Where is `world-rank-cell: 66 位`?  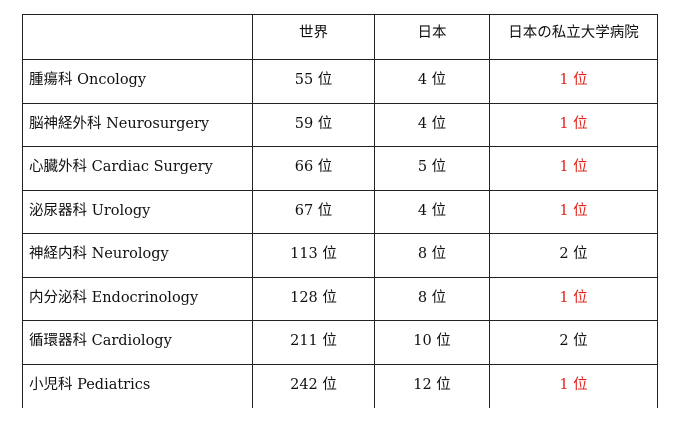 world-rank-cell: 66 位 is located at coordinates (313, 168).